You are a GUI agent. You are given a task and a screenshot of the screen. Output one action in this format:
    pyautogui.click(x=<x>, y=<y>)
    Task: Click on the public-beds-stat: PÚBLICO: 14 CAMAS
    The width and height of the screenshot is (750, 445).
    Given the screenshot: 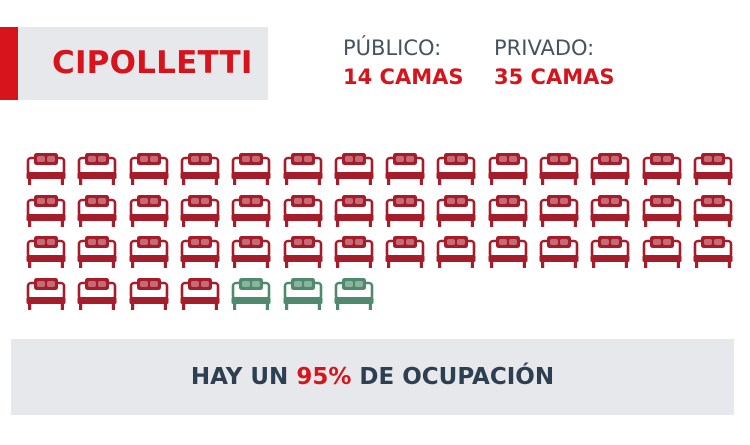 What is the action you would take?
    pyautogui.click(x=403, y=63)
    